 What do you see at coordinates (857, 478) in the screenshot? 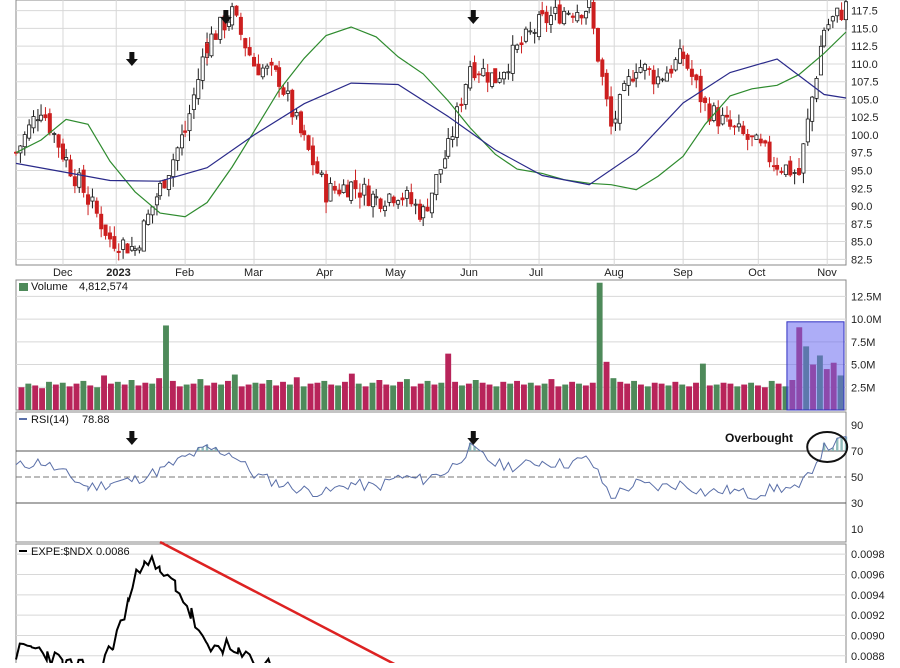
I see `y-tick-label: 50` at bounding box center [857, 478].